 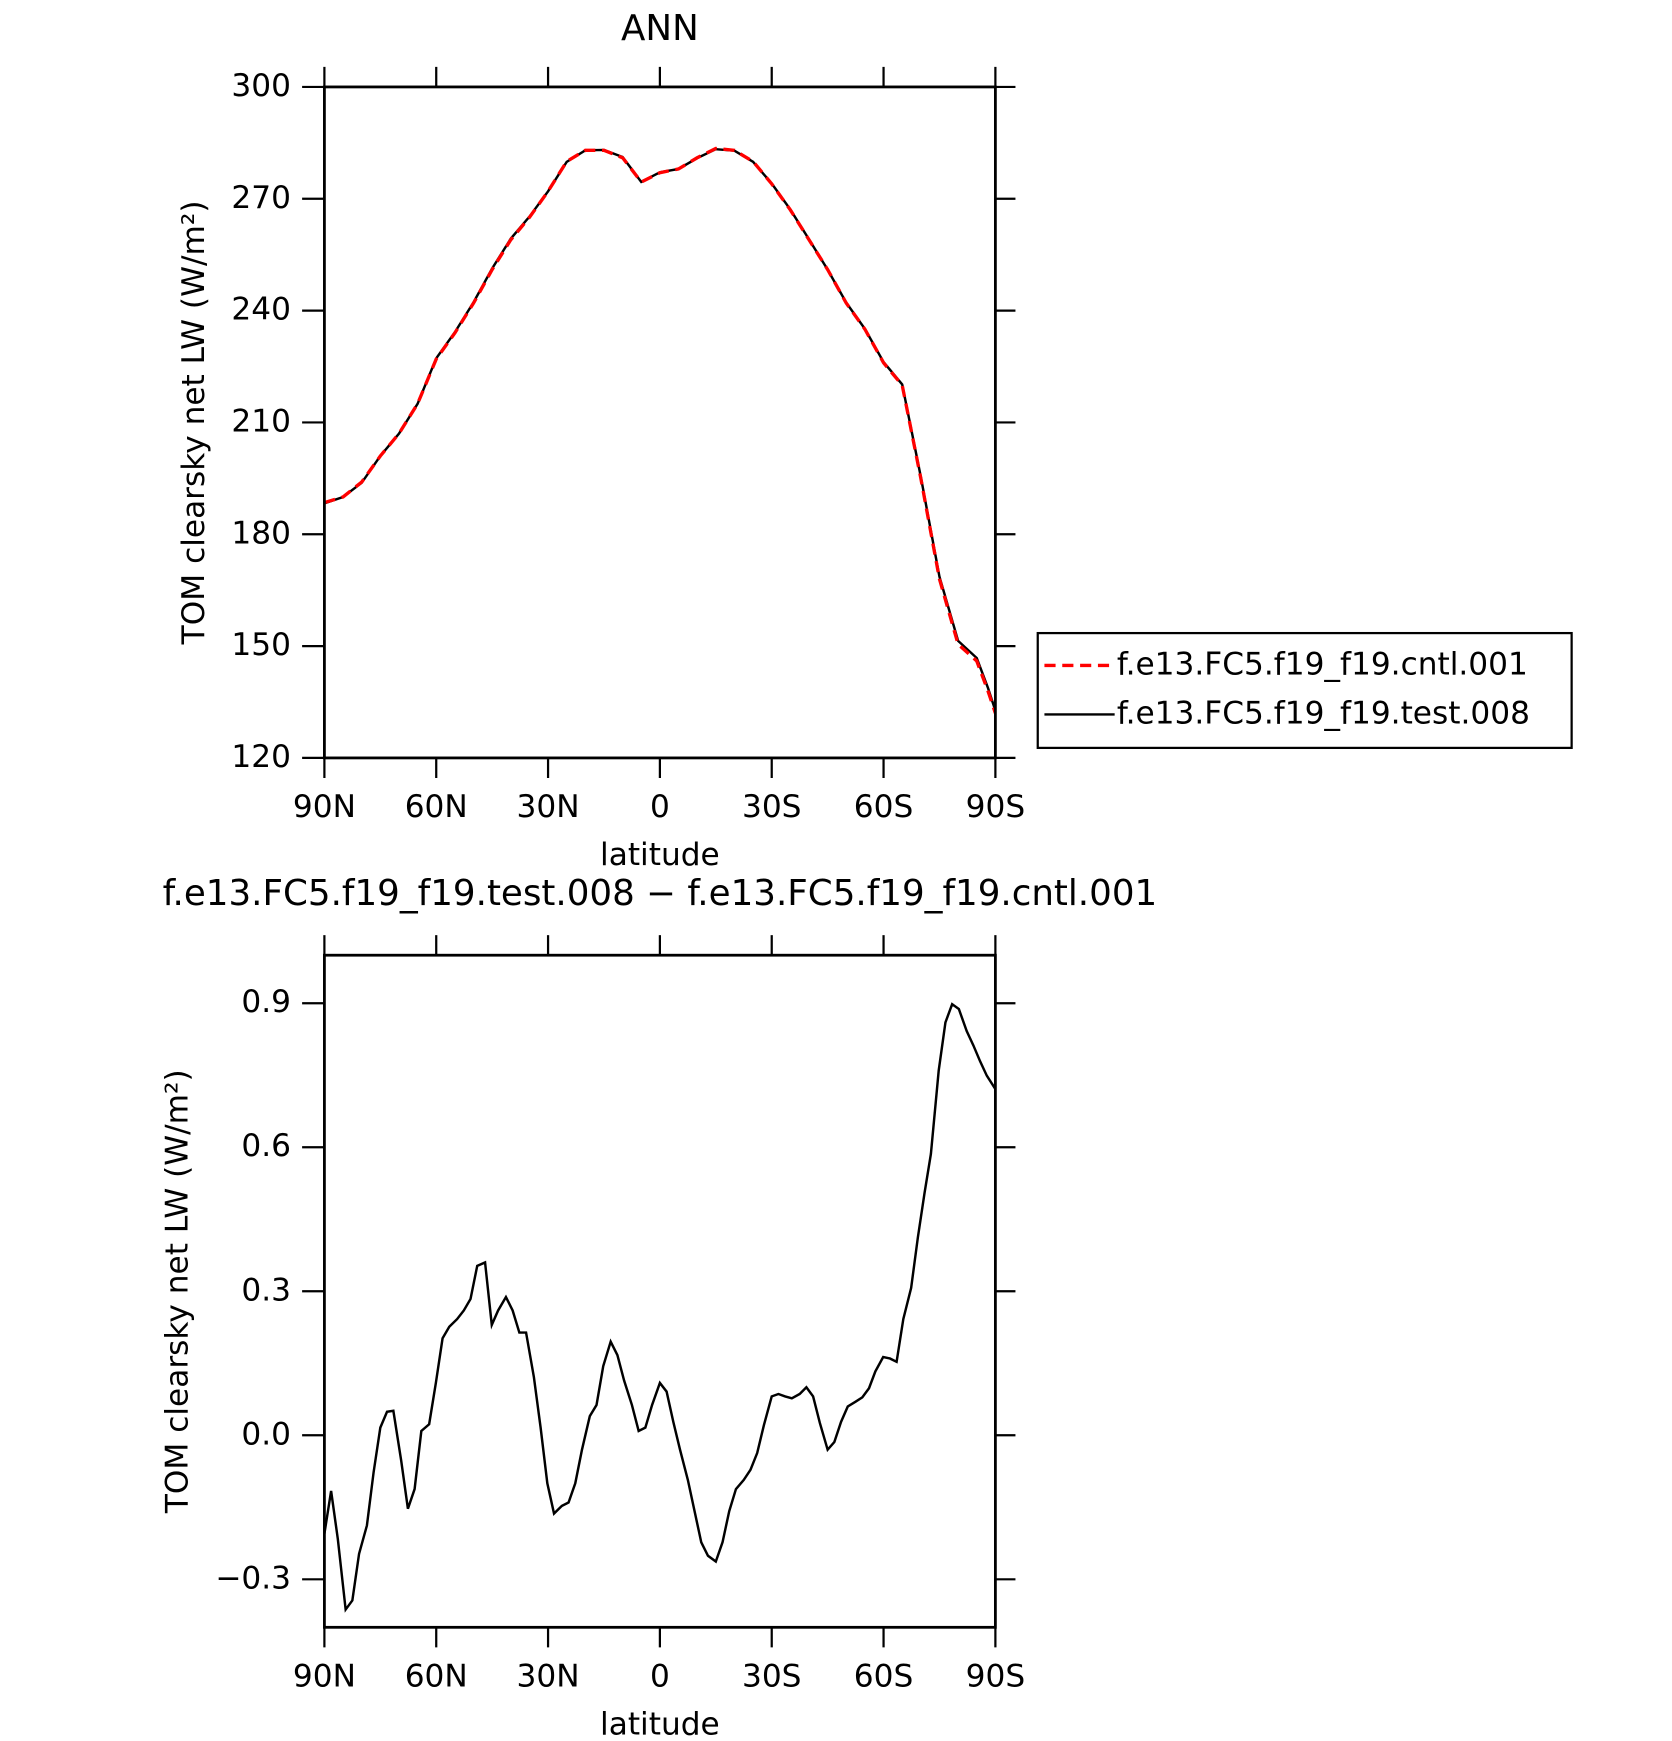 I want to click on legend-label: f.e13.FC5.f19_f19.test.008, so click(x=1323, y=713).